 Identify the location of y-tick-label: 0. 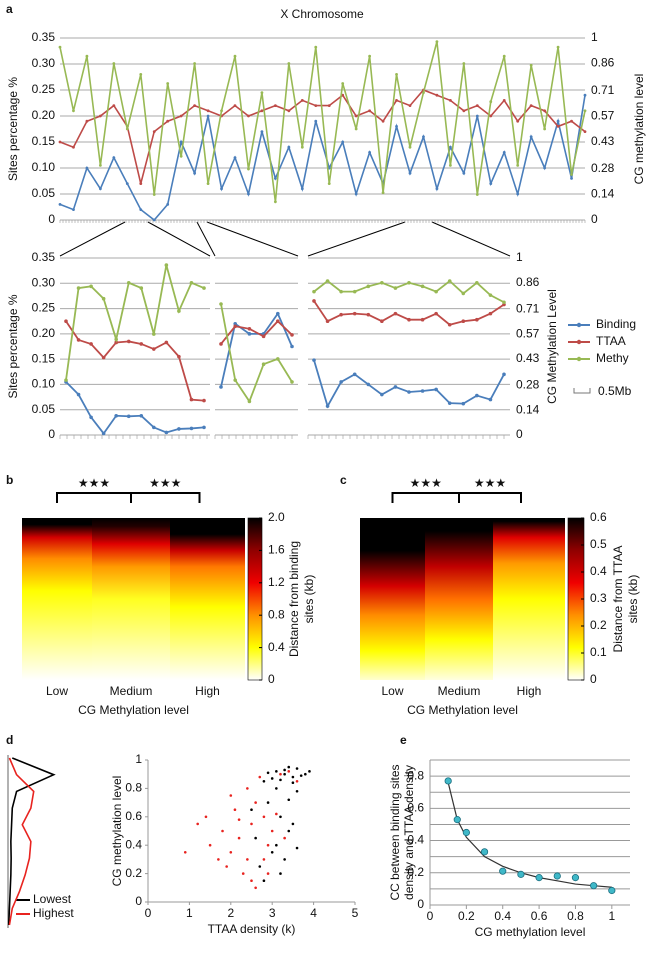
(594, 219).